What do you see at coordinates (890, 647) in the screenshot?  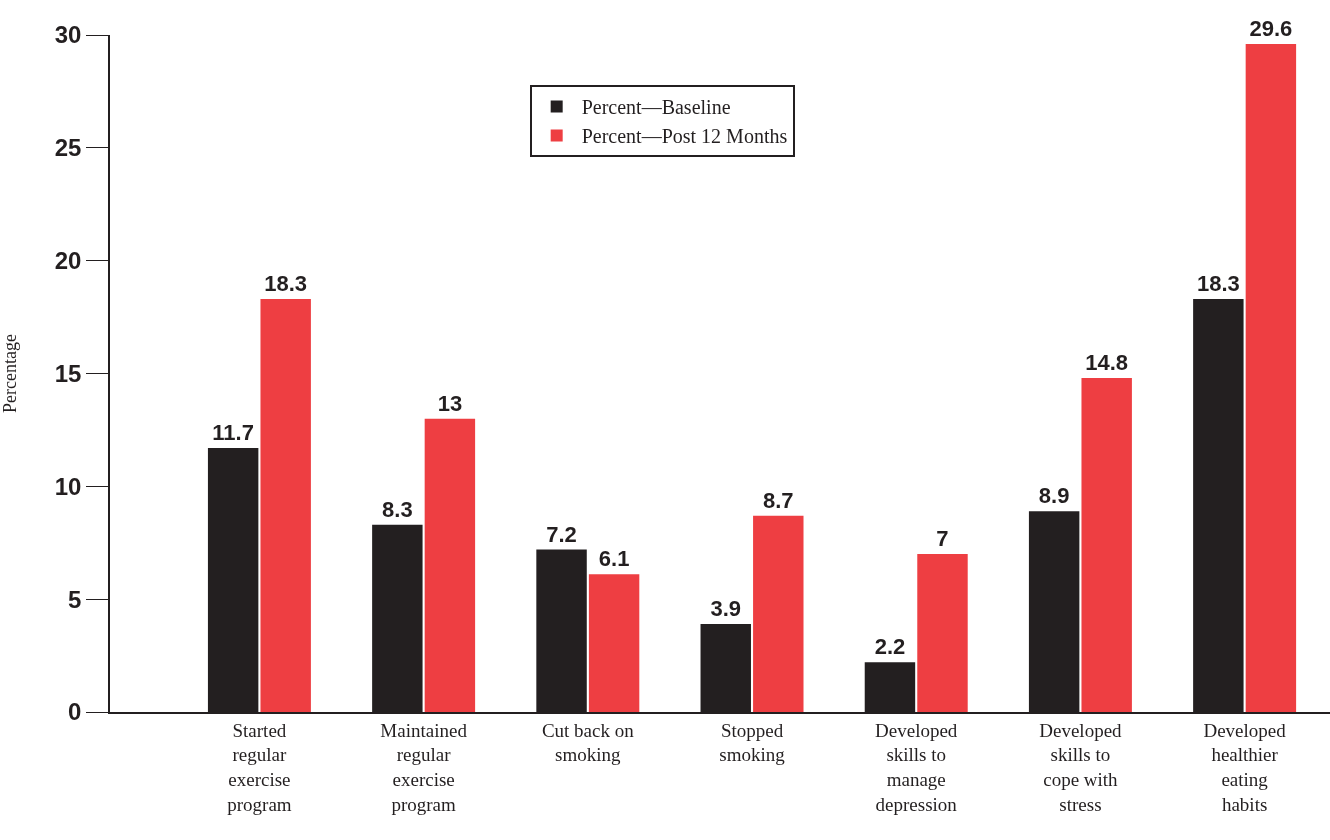 I see `data-label: 2.2` at bounding box center [890, 647].